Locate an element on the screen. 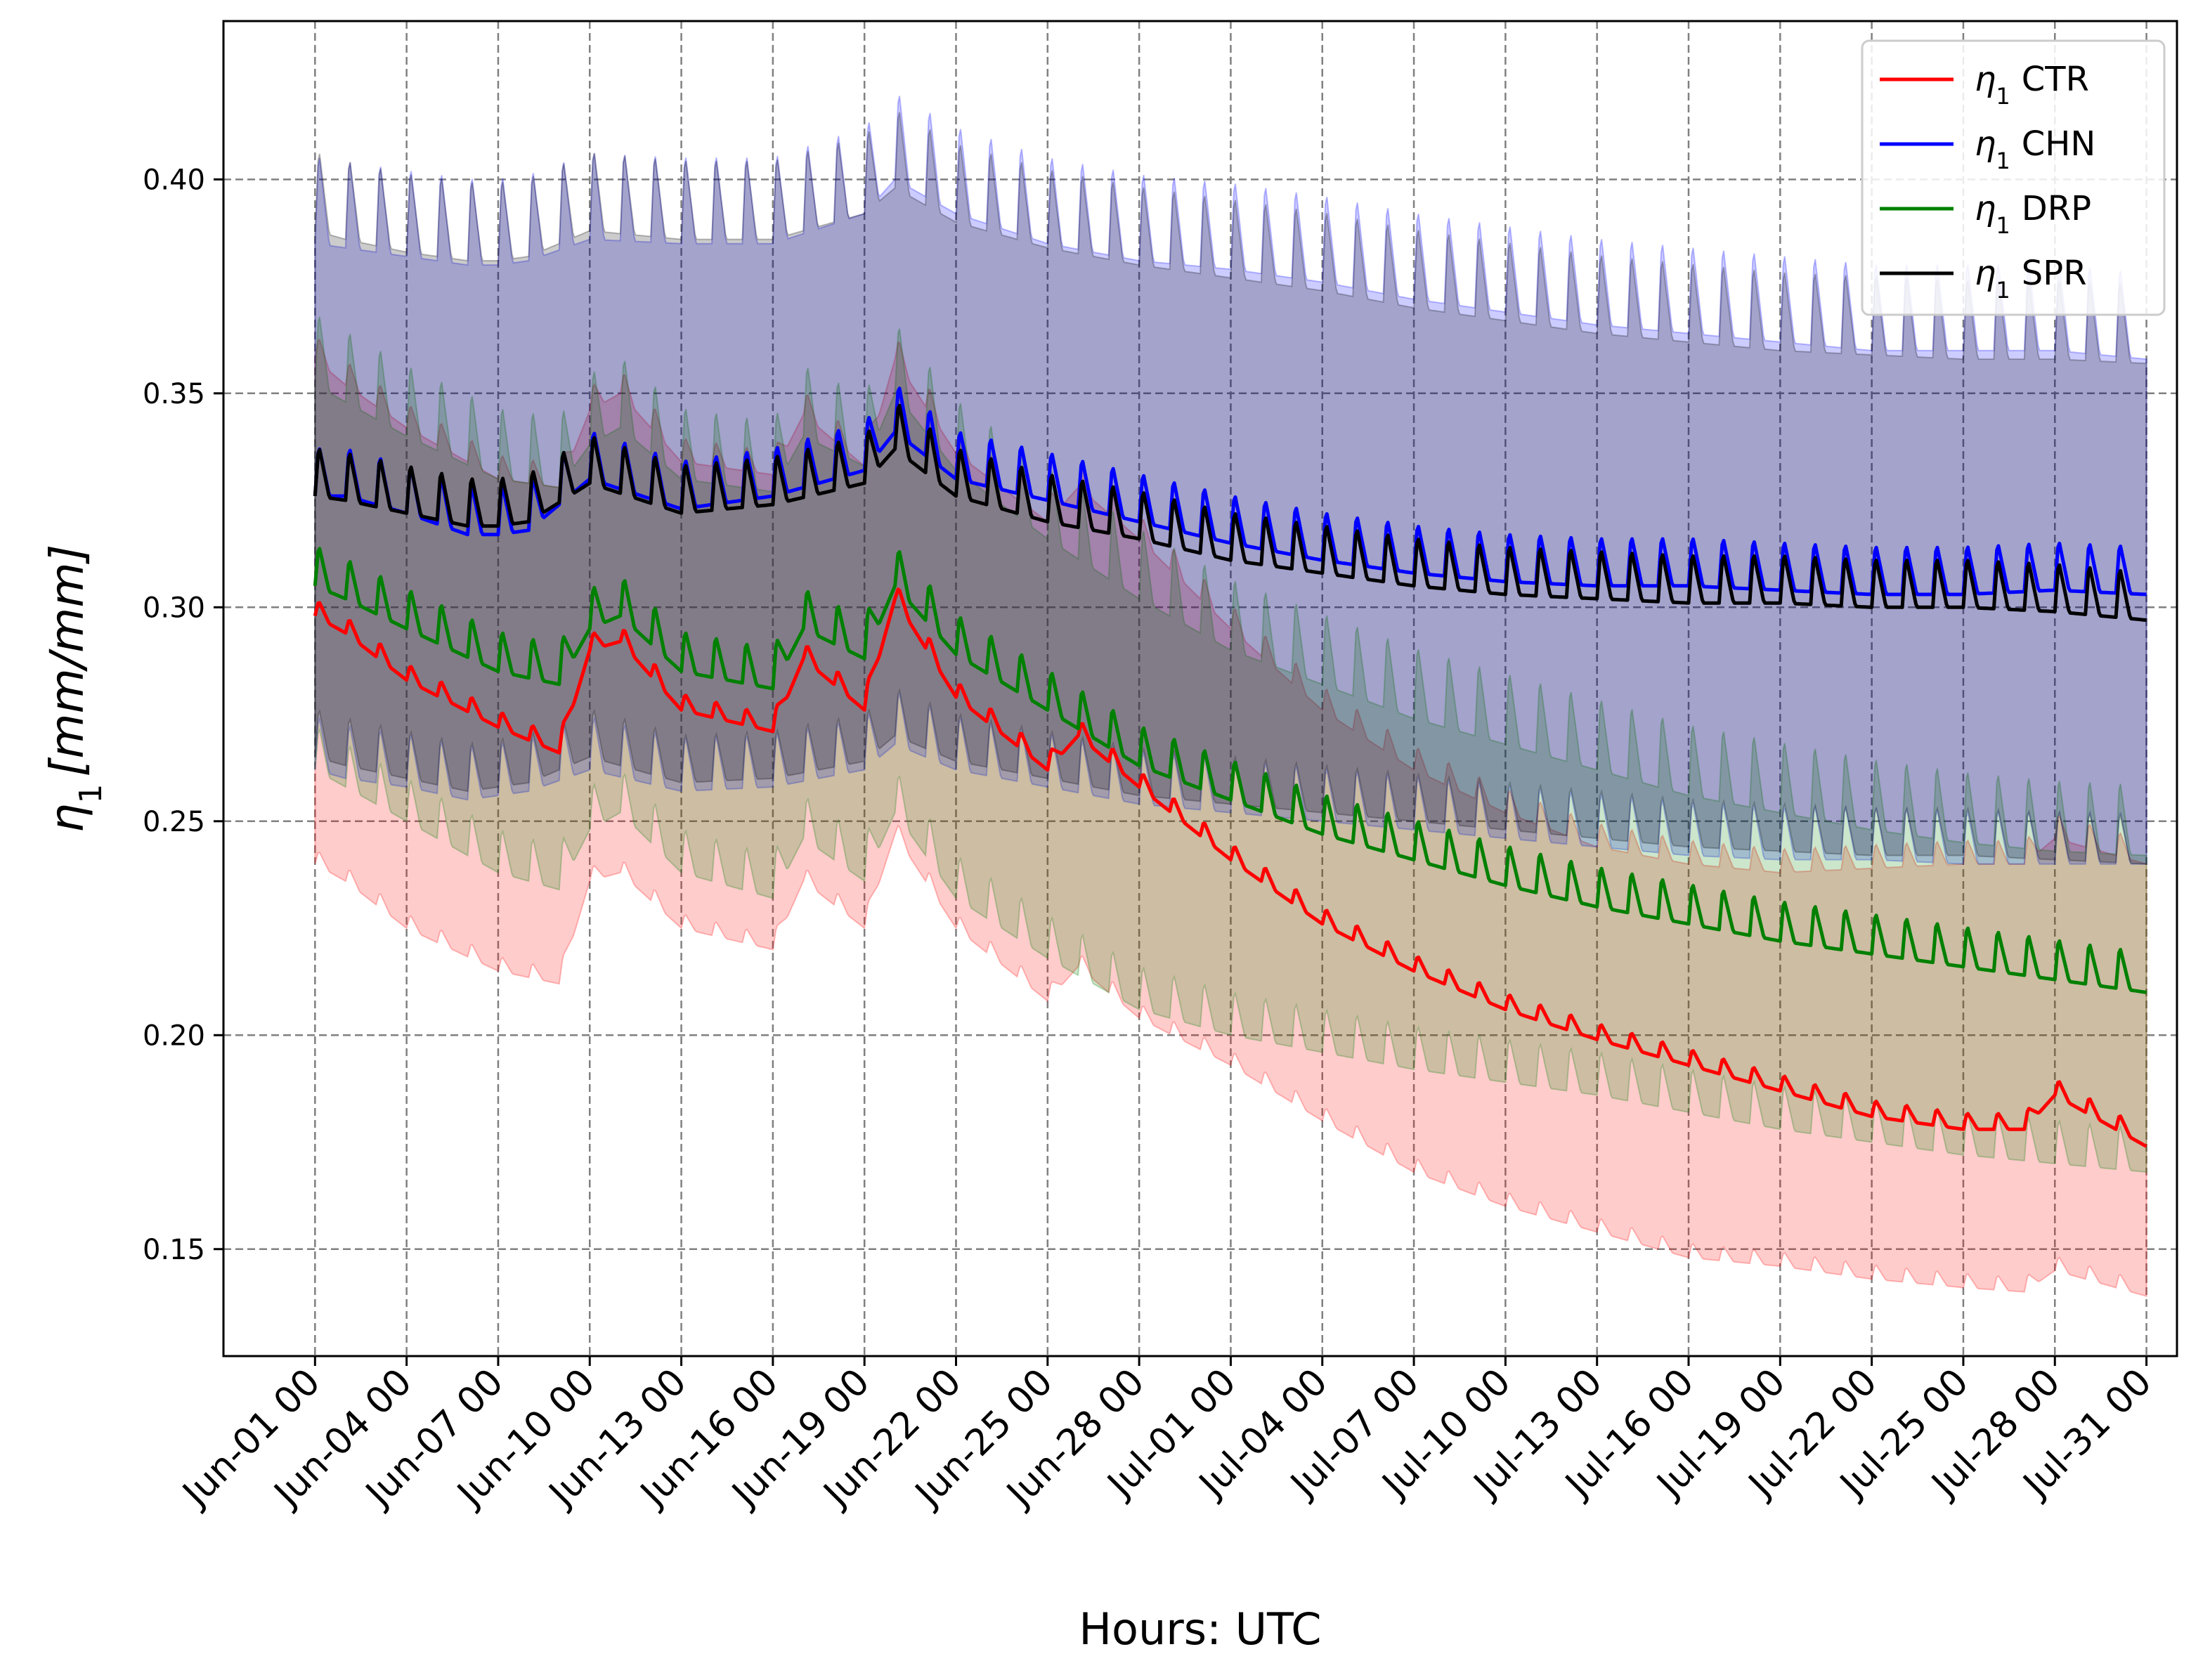 This screenshot has width=2210, height=1680. y-axis-label-units: [mm/mm] is located at coordinates (67, 661).